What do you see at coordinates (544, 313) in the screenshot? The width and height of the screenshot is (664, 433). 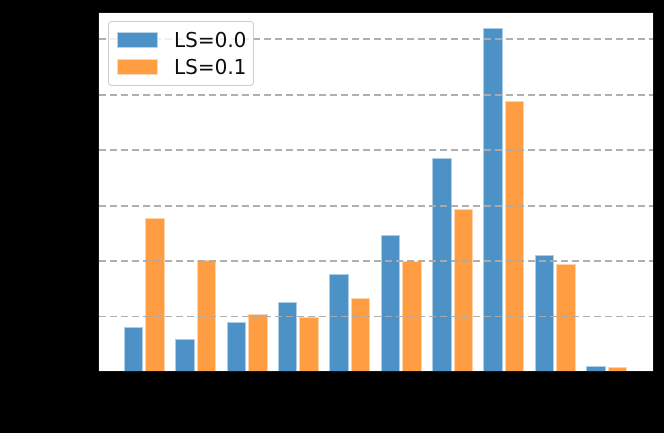 I see `bar-ls00-group9` at bounding box center [544, 313].